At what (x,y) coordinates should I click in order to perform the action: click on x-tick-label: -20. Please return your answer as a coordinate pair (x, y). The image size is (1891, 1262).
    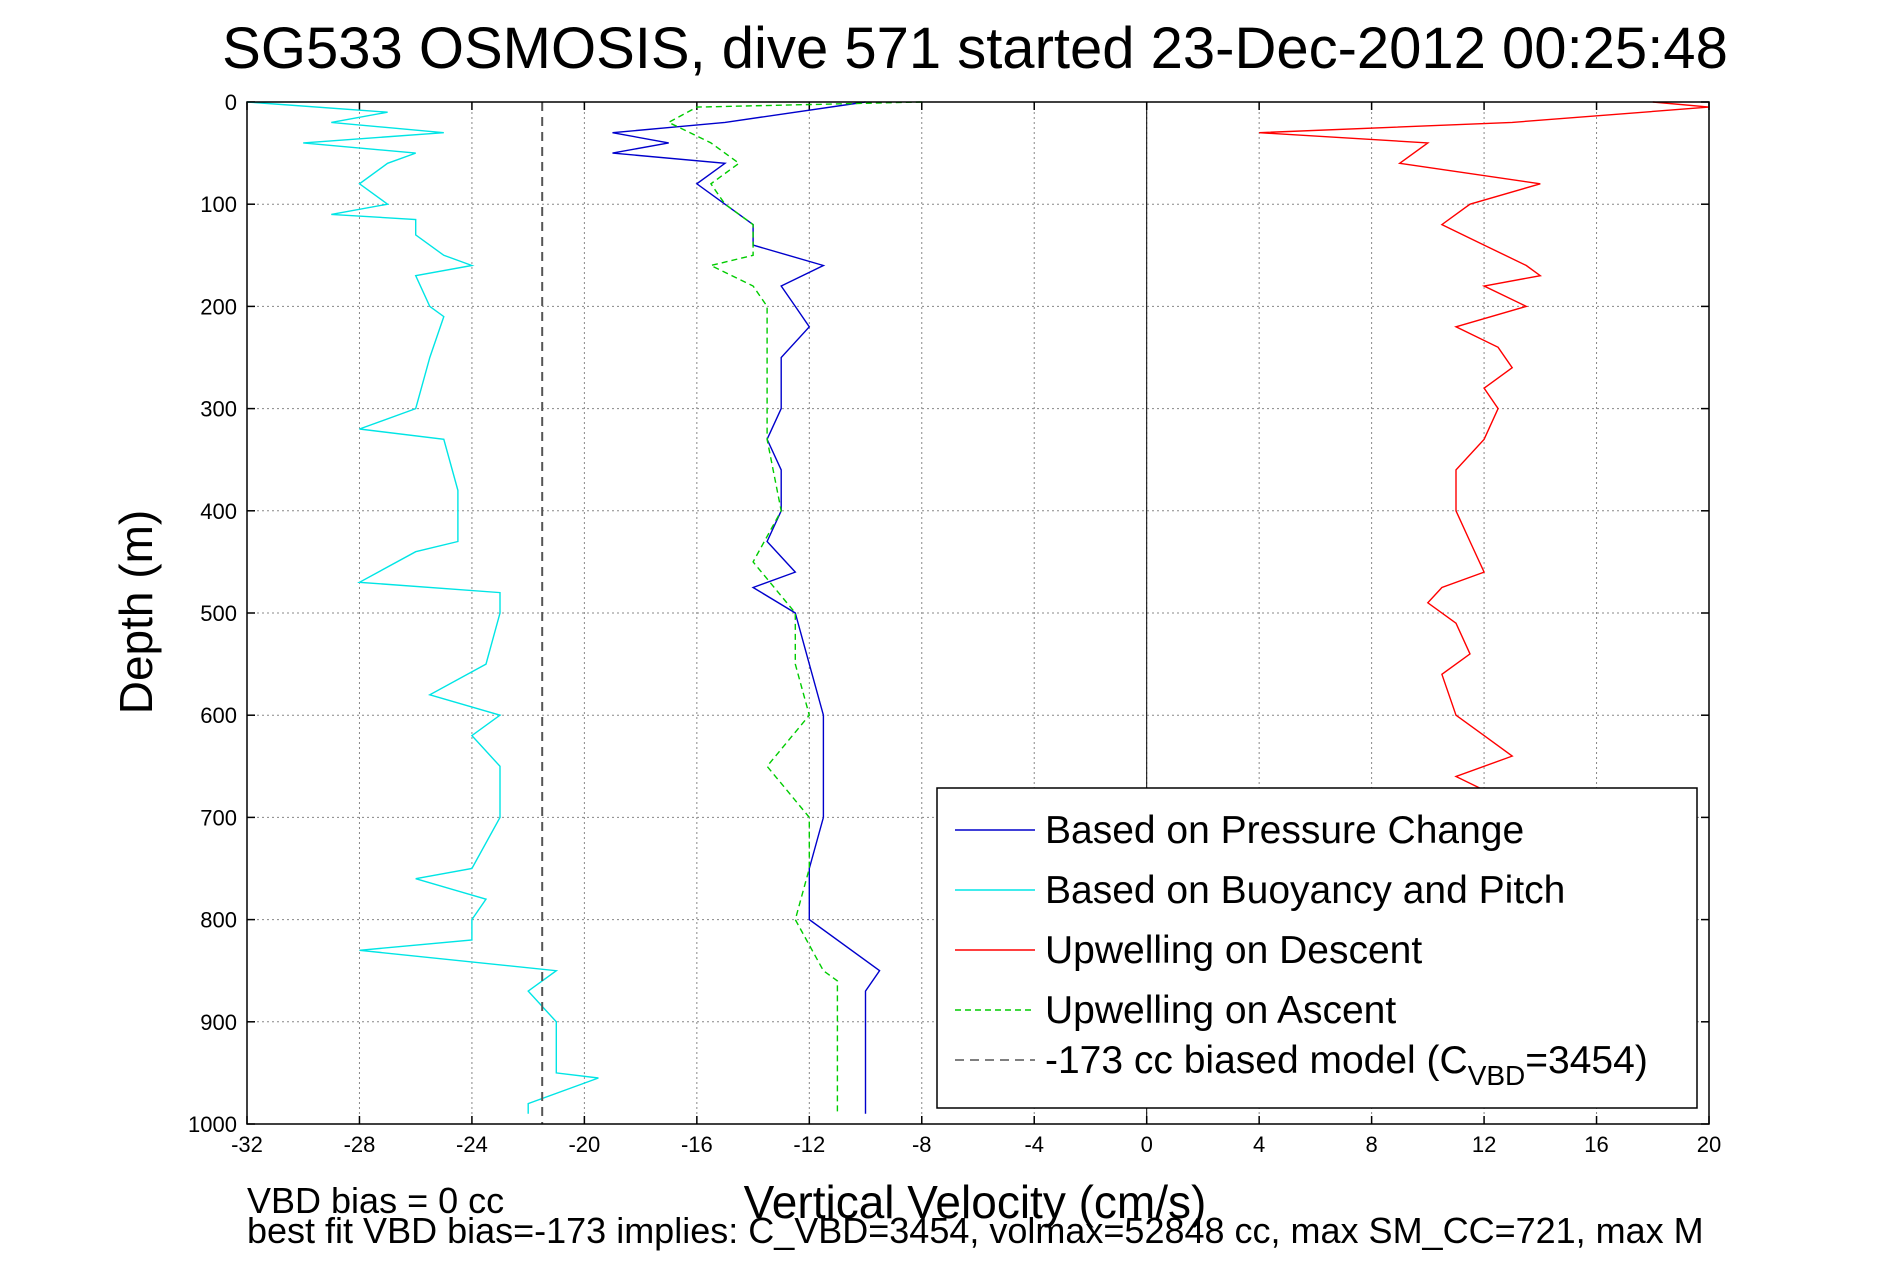
    Looking at the image, I should click on (584, 1144).